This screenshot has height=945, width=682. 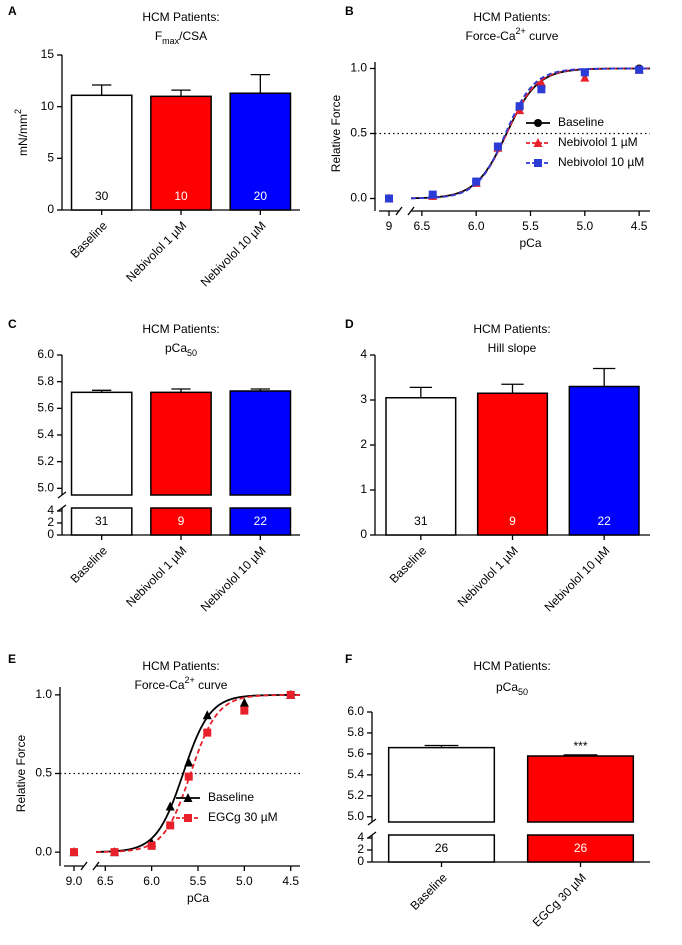 I want to click on y-axis-label: mN/mm2, so click(x=21, y=132).